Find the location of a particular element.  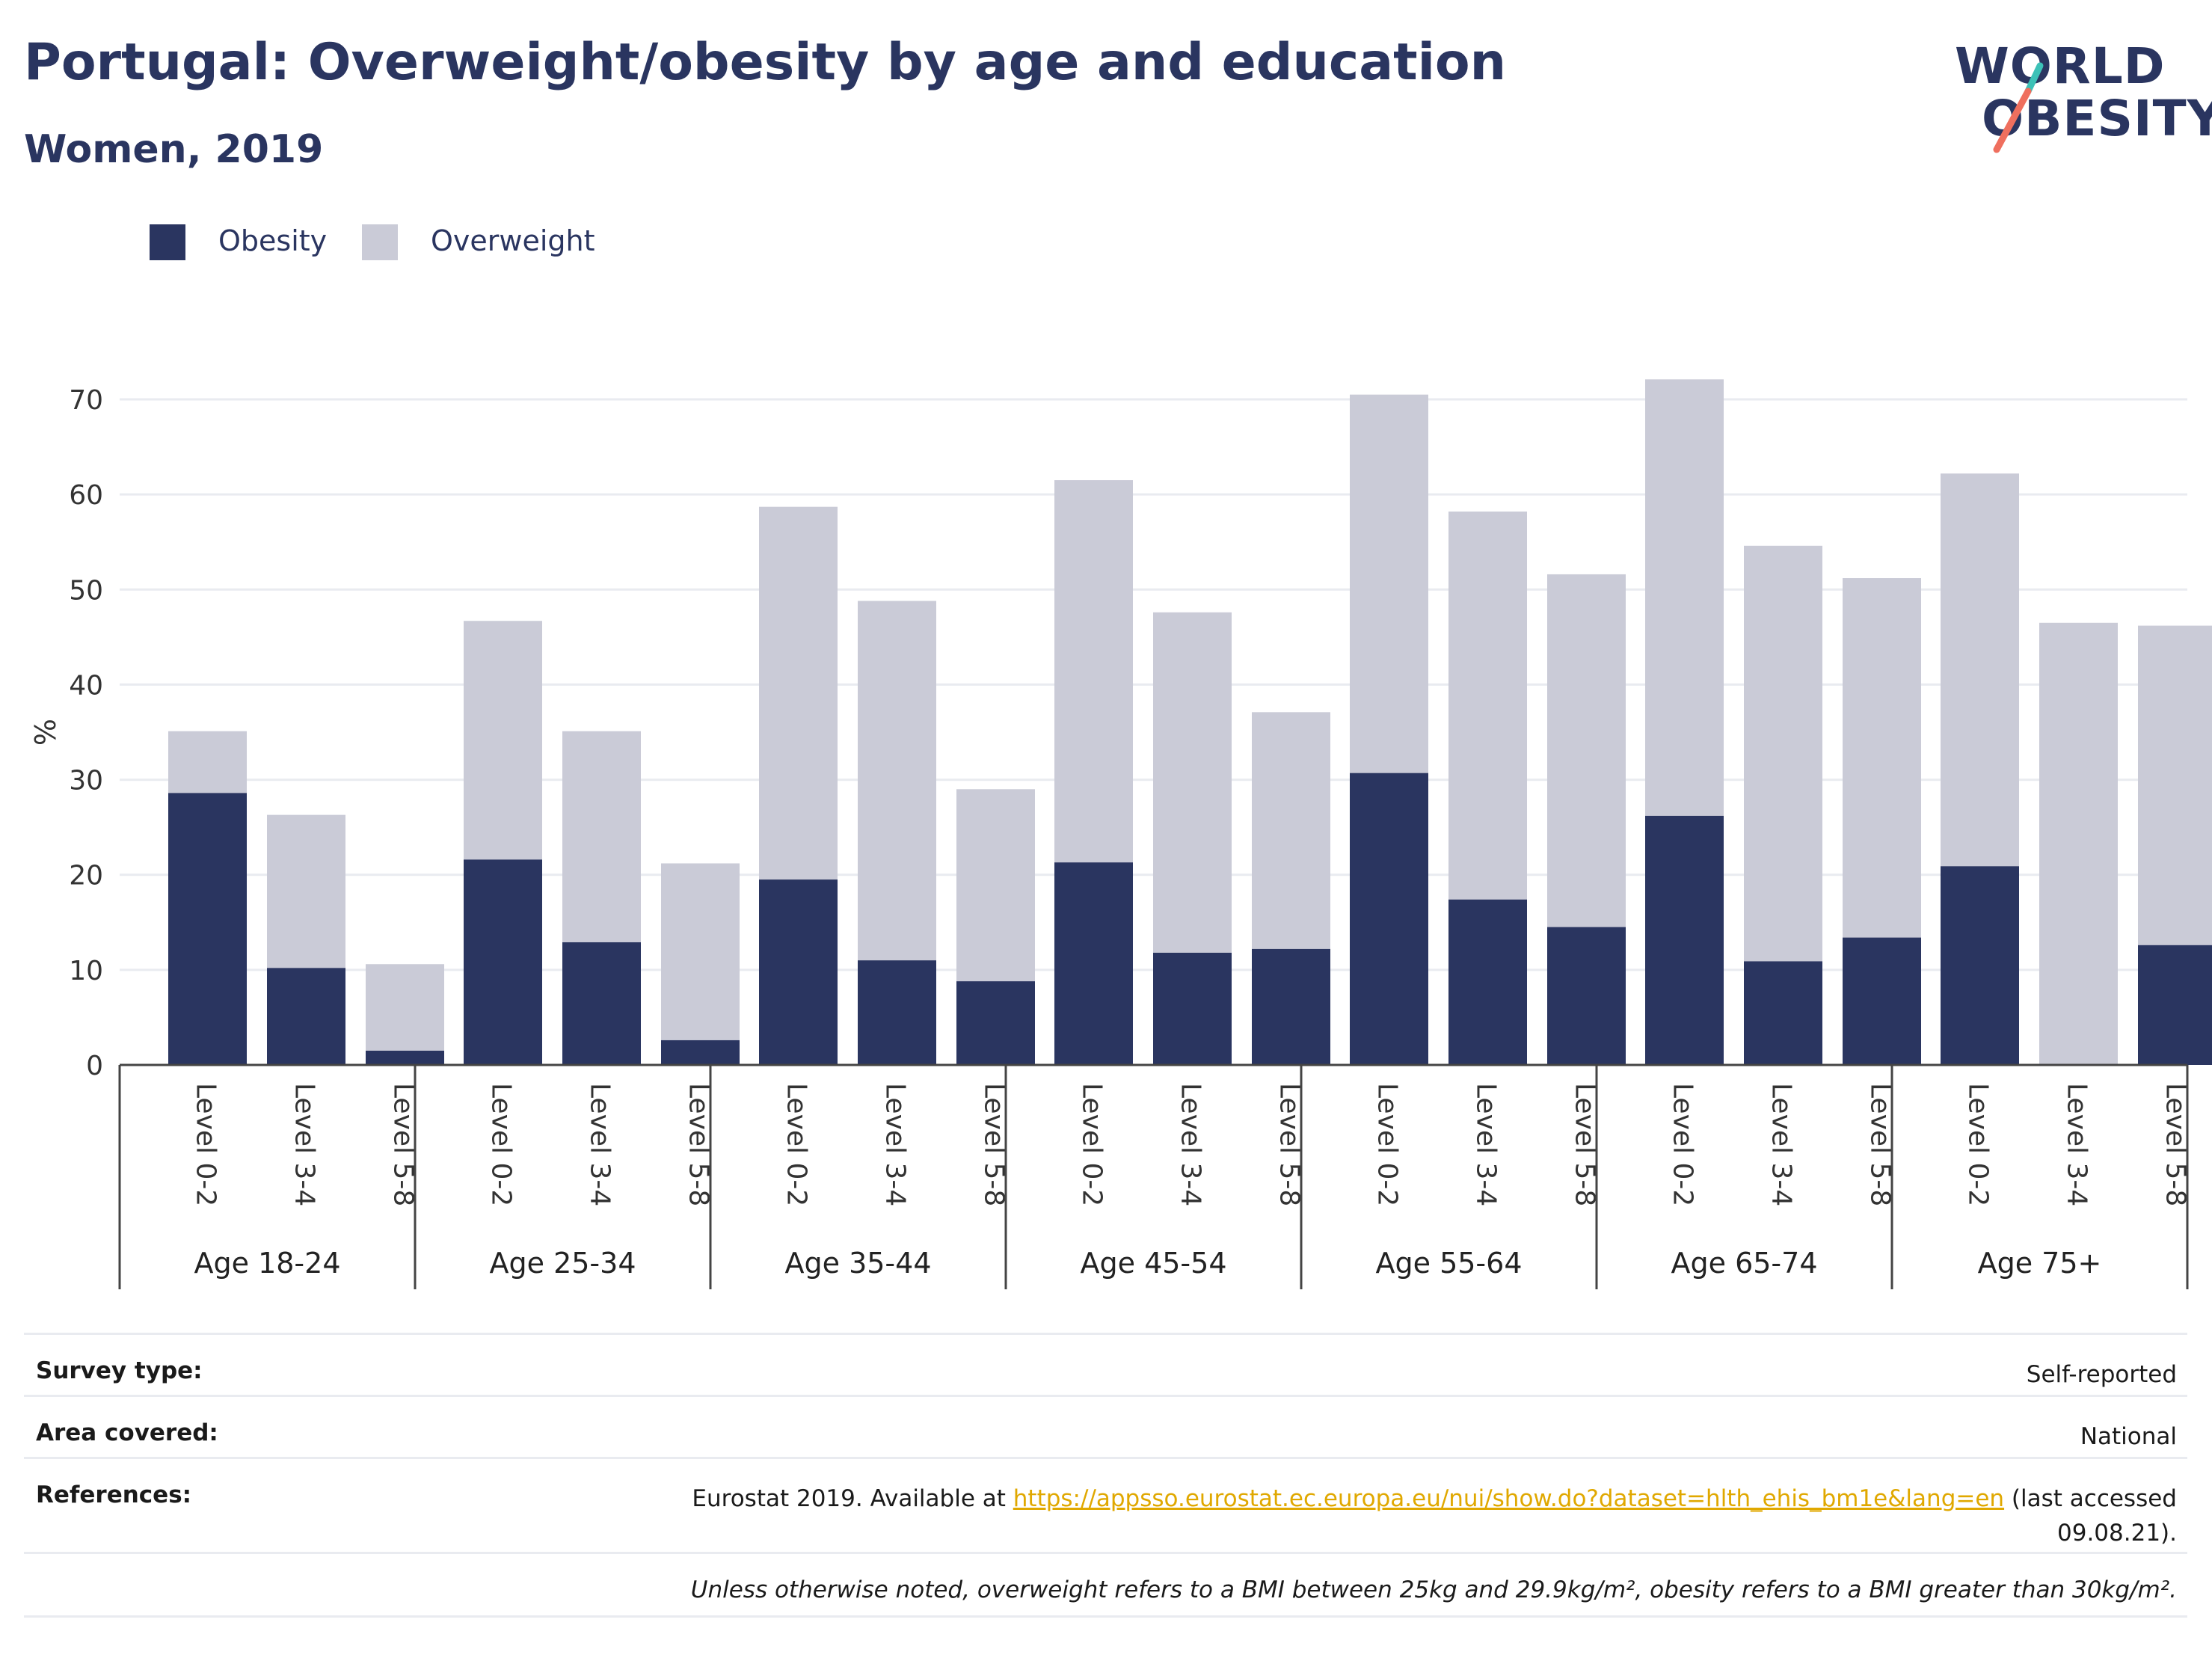

y-tick-label: 60 is located at coordinates (86, 495).